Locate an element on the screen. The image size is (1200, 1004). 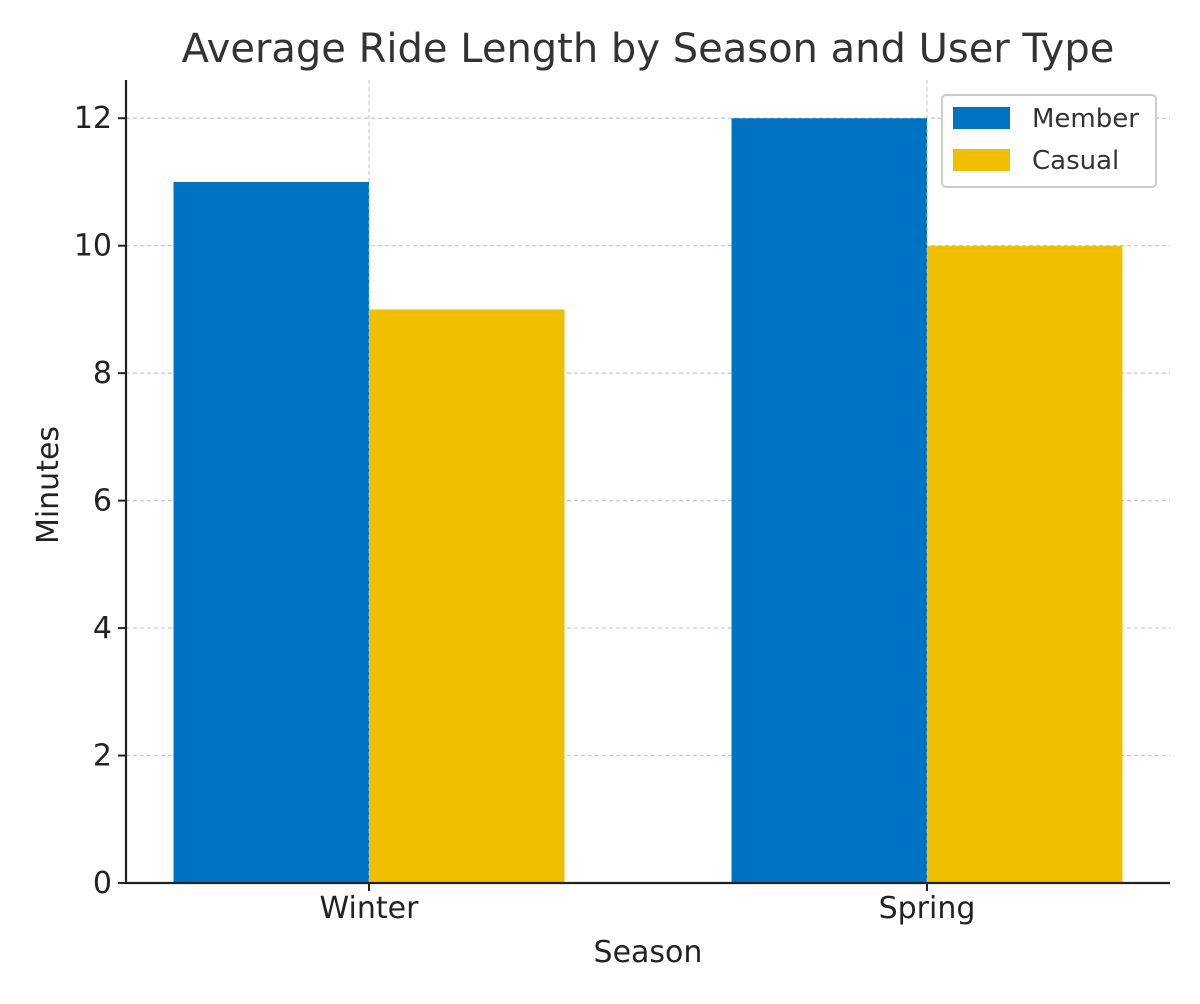
legend-label-casual: Casual is located at coordinates (1075, 161).